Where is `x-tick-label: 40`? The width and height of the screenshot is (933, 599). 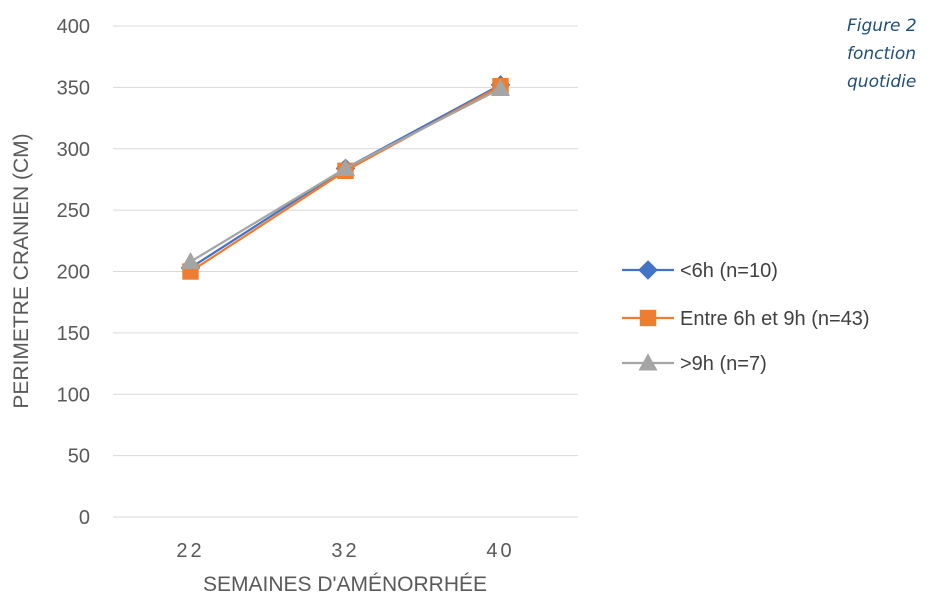
x-tick-label: 40 is located at coordinates (500, 551).